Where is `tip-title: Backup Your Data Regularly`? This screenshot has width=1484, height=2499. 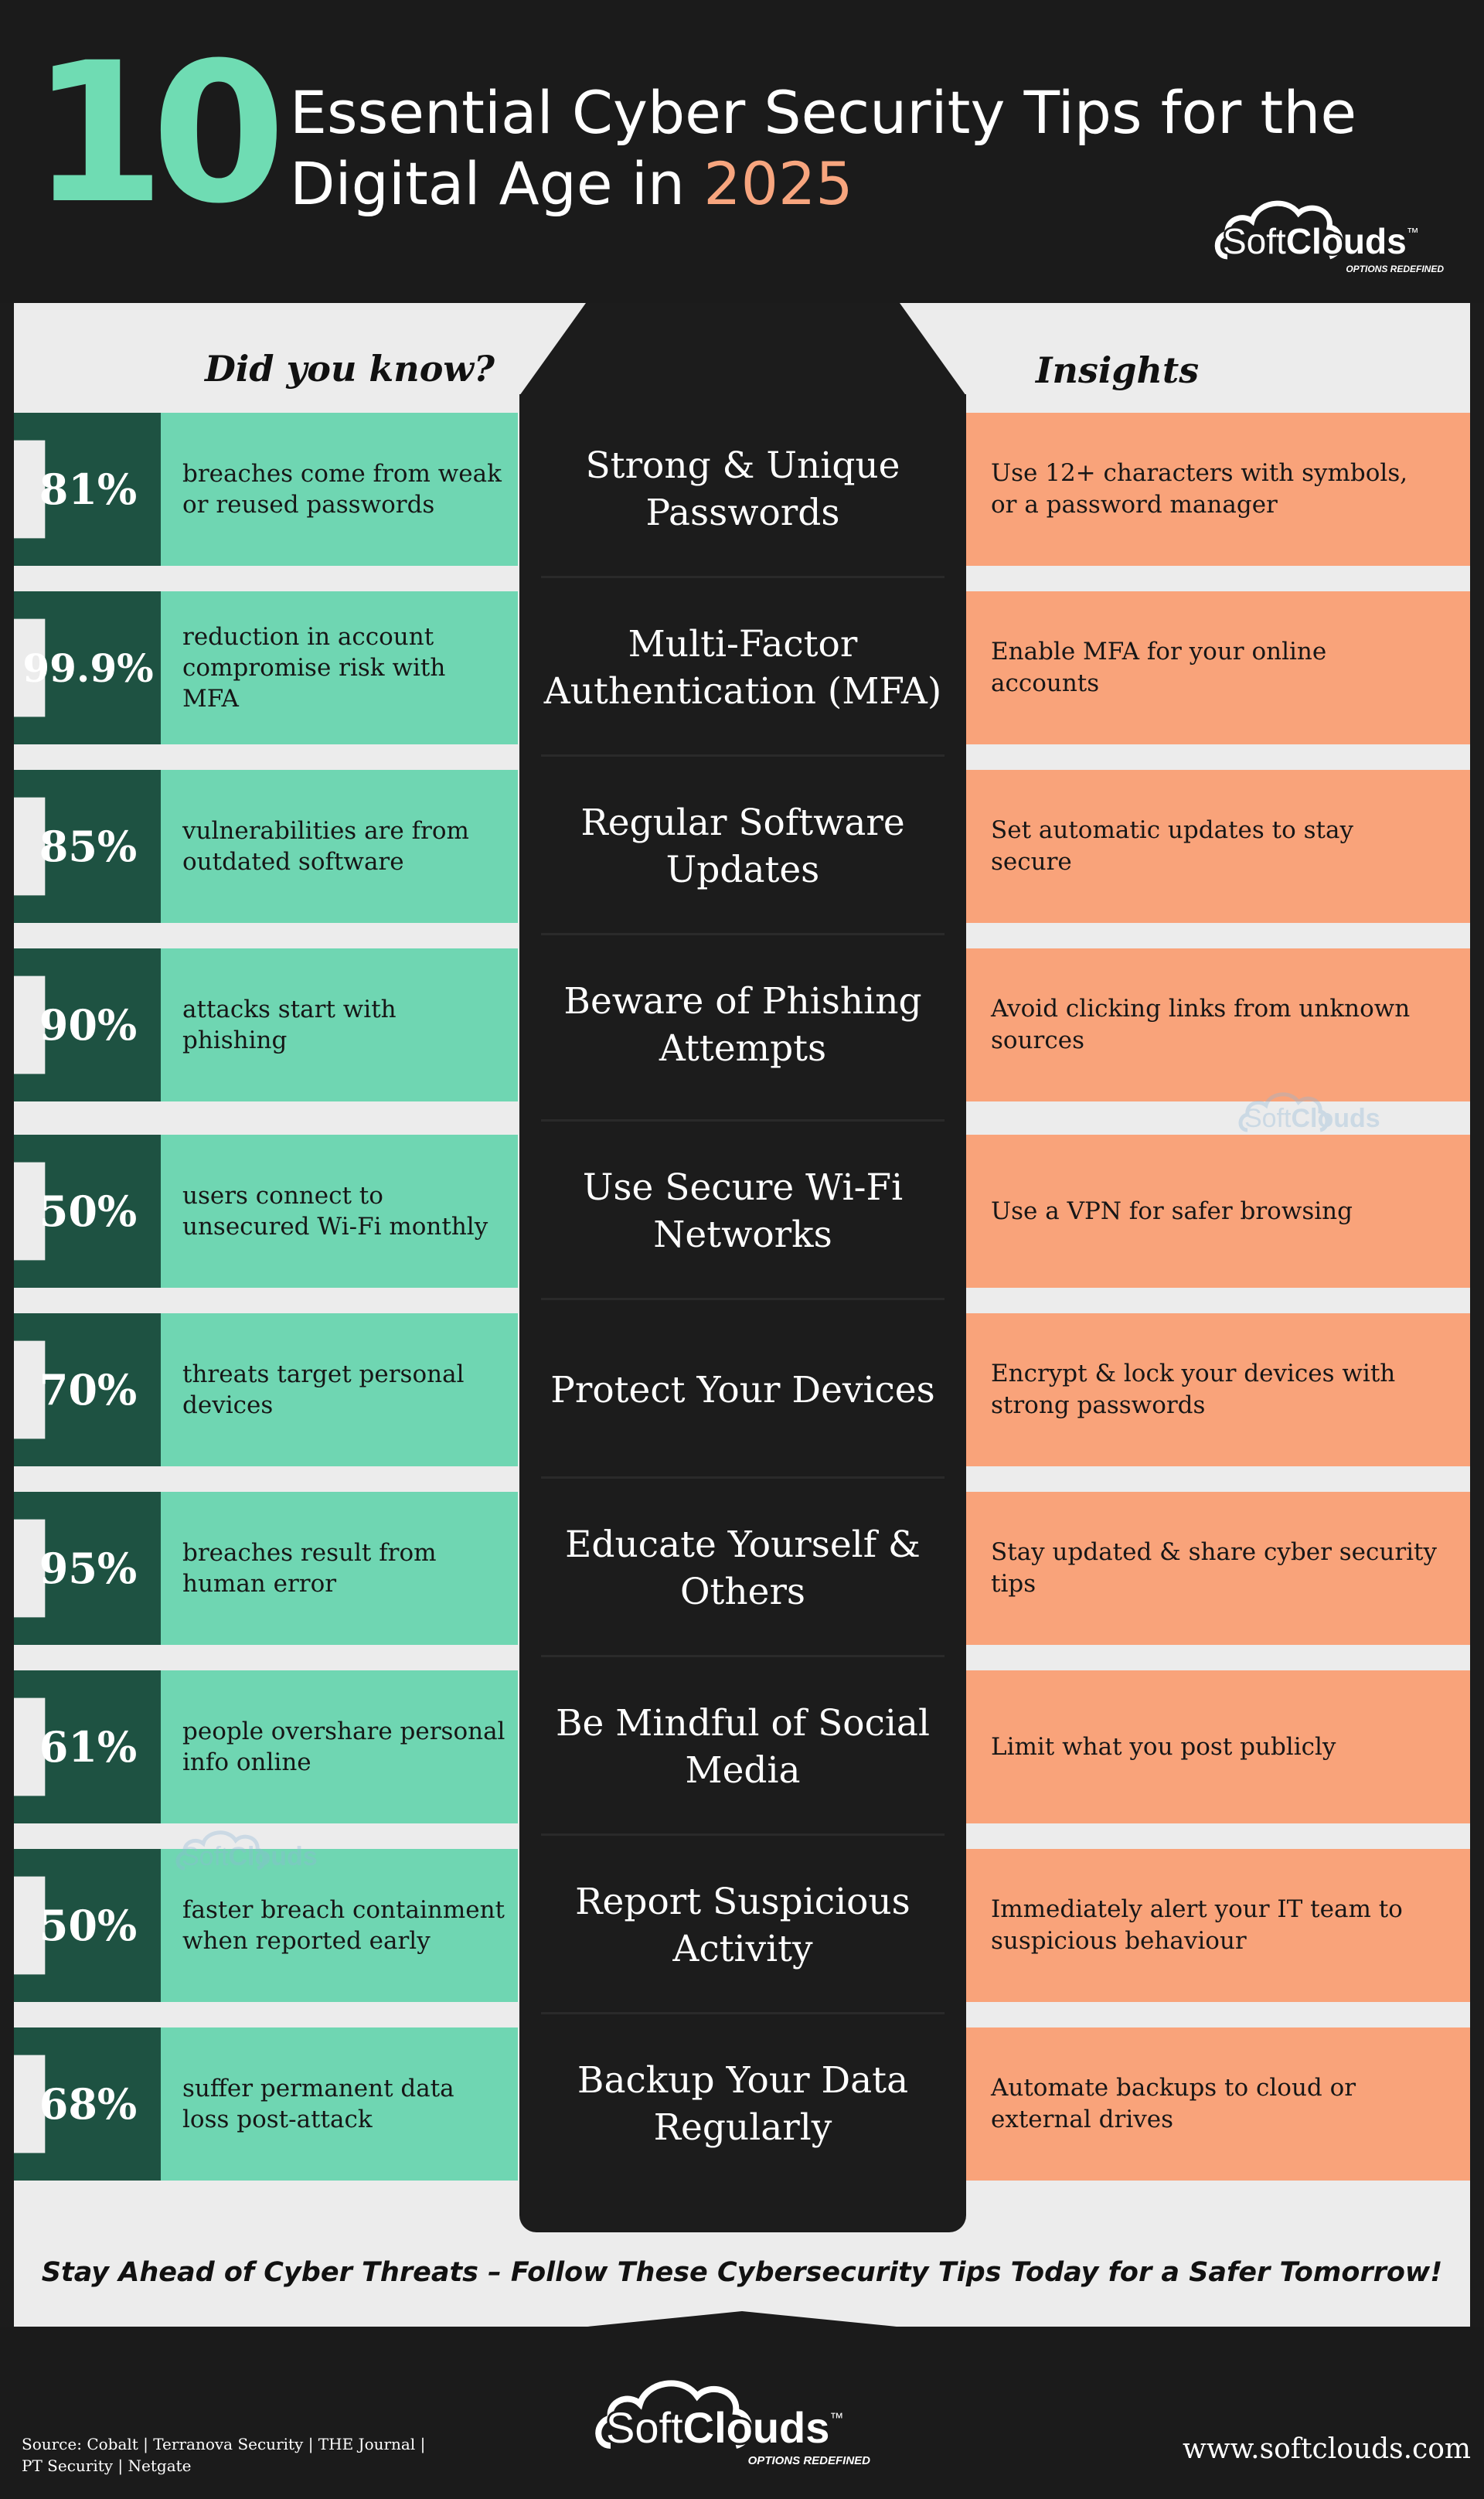 tip-title: Backup Your Data Regularly is located at coordinates (743, 2104).